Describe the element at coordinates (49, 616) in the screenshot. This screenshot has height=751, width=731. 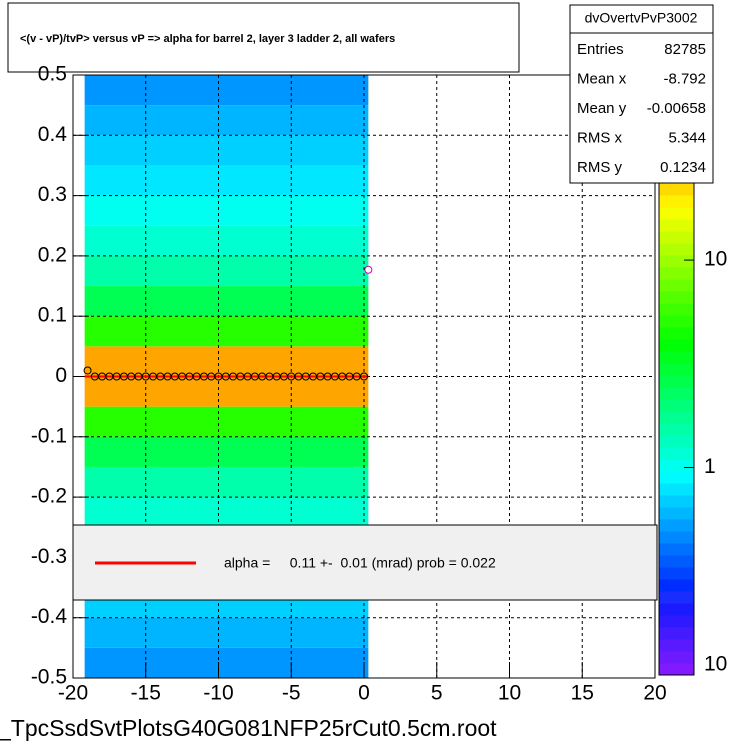
I see `y-tick-label: -0.4` at that location.